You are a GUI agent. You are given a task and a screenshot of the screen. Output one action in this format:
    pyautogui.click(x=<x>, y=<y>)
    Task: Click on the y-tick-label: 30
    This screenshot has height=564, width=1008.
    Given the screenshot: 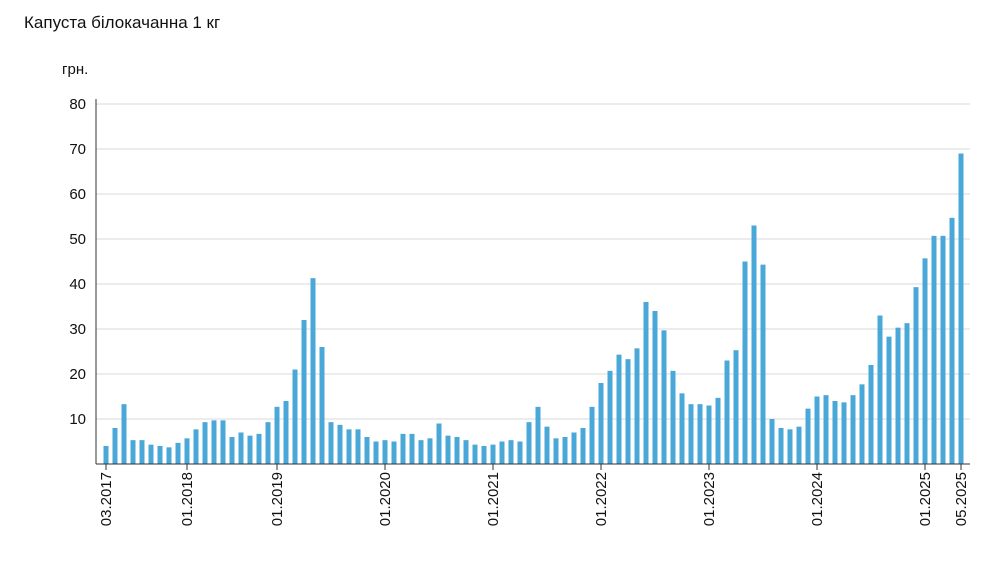 What is the action you would take?
    pyautogui.click(x=77, y=329)
    